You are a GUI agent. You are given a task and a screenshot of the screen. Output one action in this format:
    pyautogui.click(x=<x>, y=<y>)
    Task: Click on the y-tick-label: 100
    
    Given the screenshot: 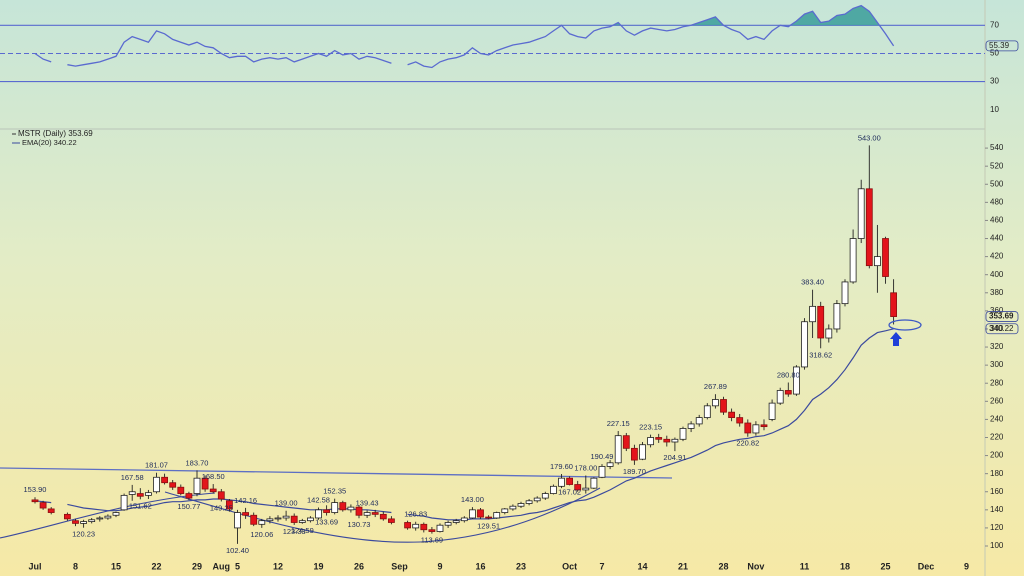 What is the action you would take?
    pyautogui.click(x=997, y=545)
    